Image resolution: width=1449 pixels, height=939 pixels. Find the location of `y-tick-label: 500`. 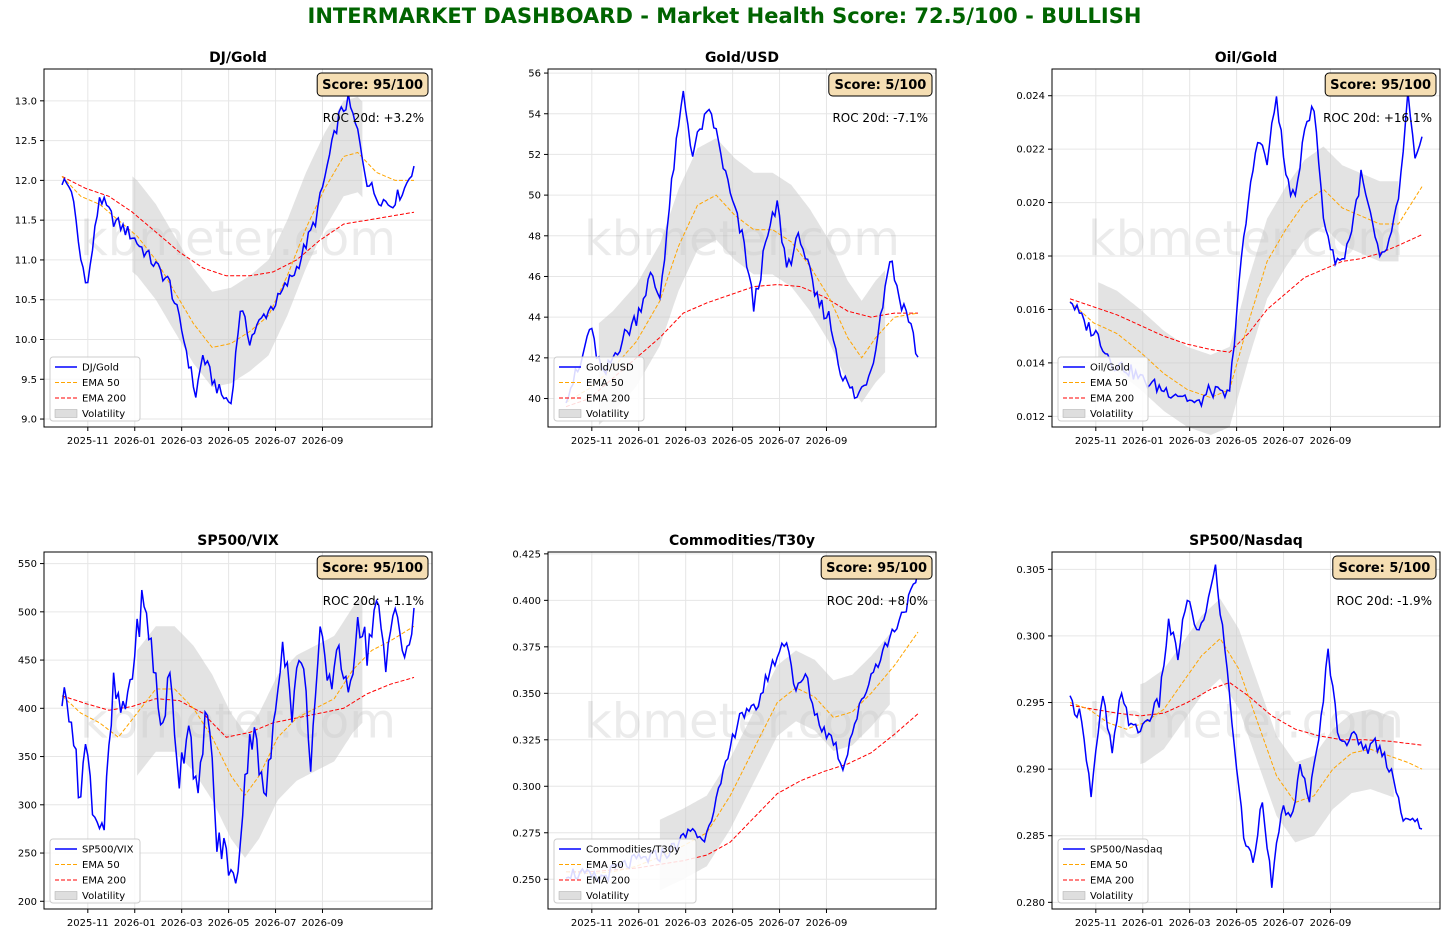

y-tick-label: 500 is located at coordinates (27, 612).